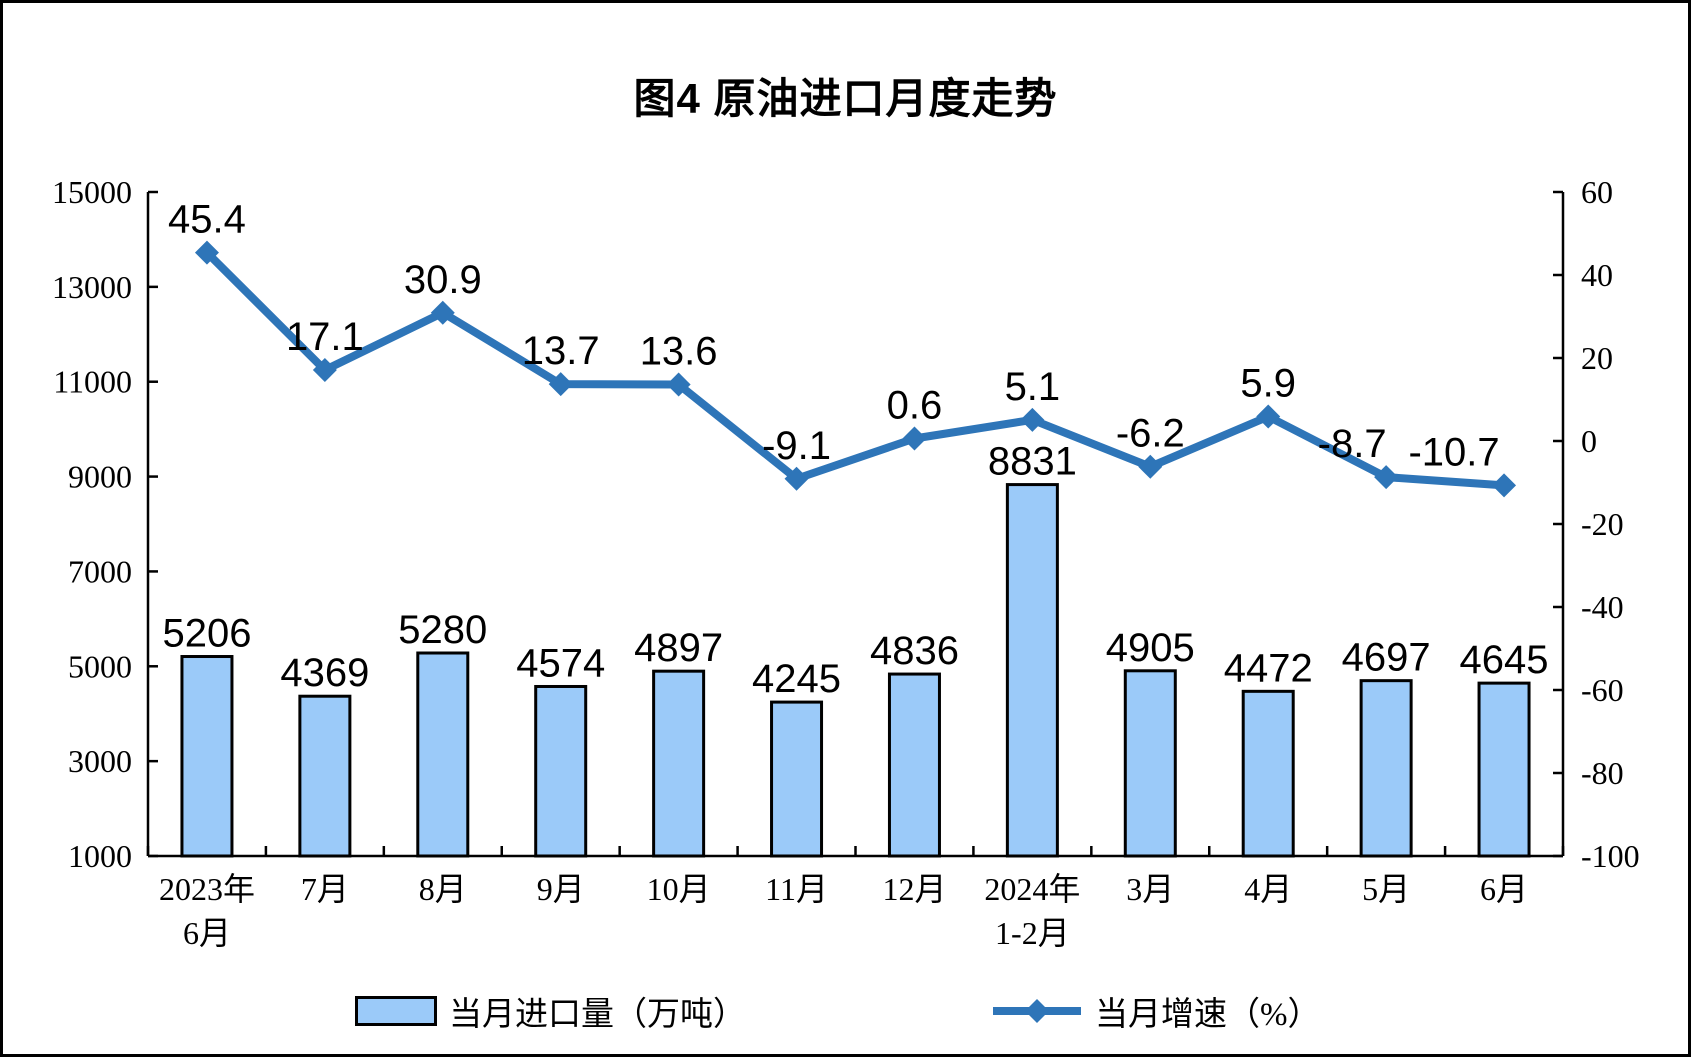  Describe the element at coordinates (1268, 384) in the screenshot. I see `line-value-label: 5.9` at that location.